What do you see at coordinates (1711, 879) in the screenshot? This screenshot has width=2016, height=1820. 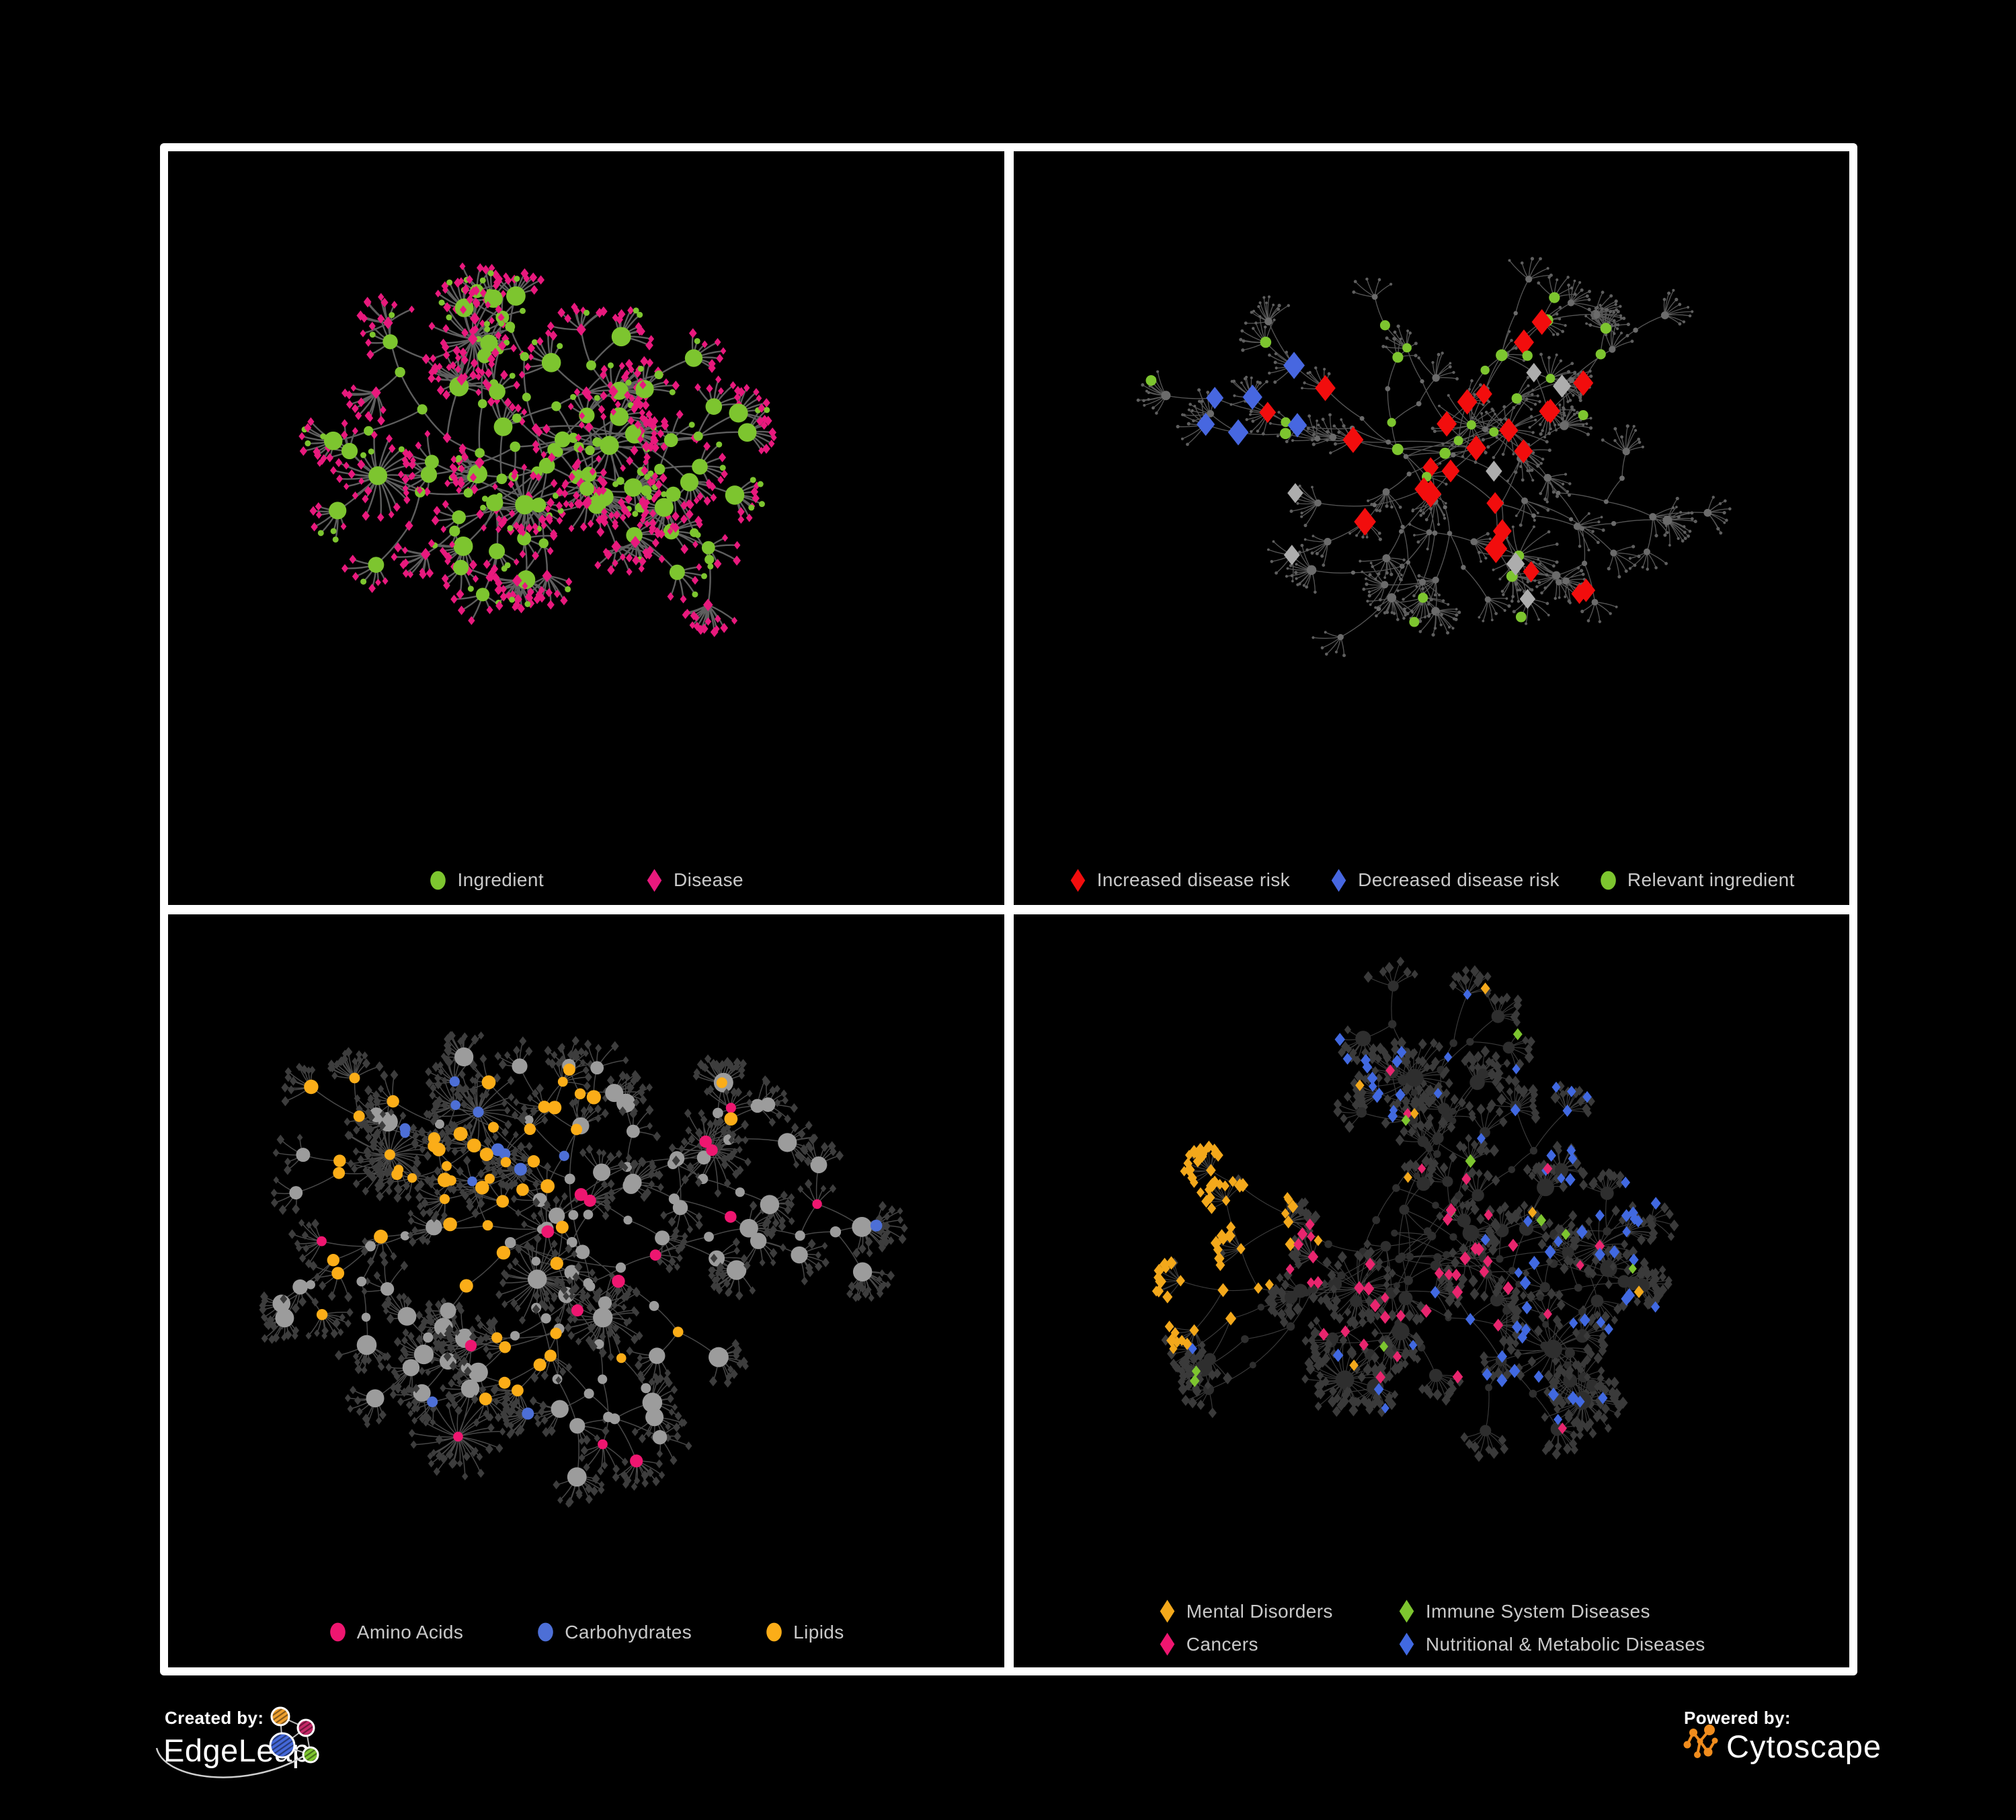 I see `legend-label: Relevant ingredient` at bounding box center [1711, 879].